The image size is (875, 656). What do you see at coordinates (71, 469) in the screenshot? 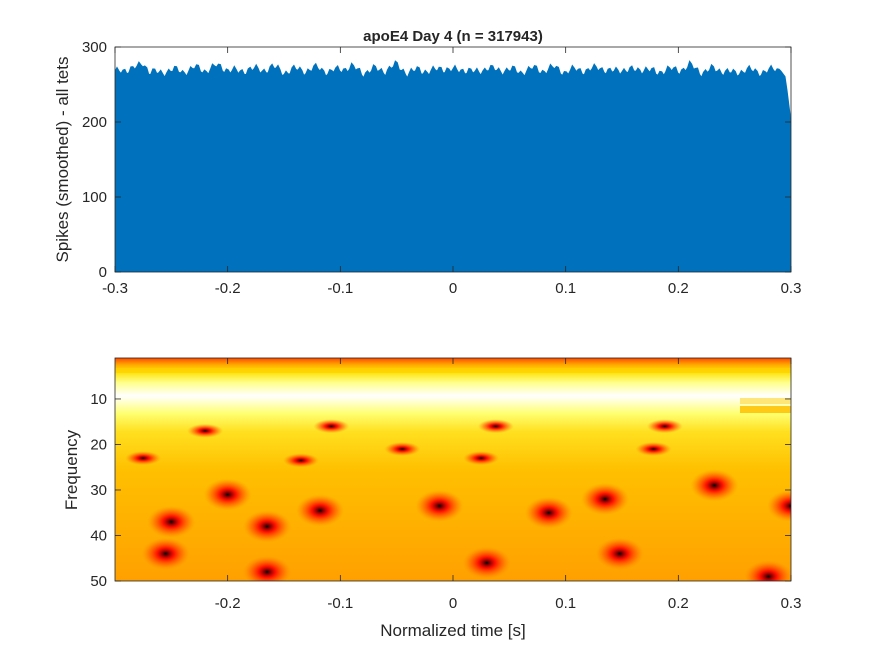
I see `bottom-y-axis-label: Frequency` at bounding box center [71, 469].